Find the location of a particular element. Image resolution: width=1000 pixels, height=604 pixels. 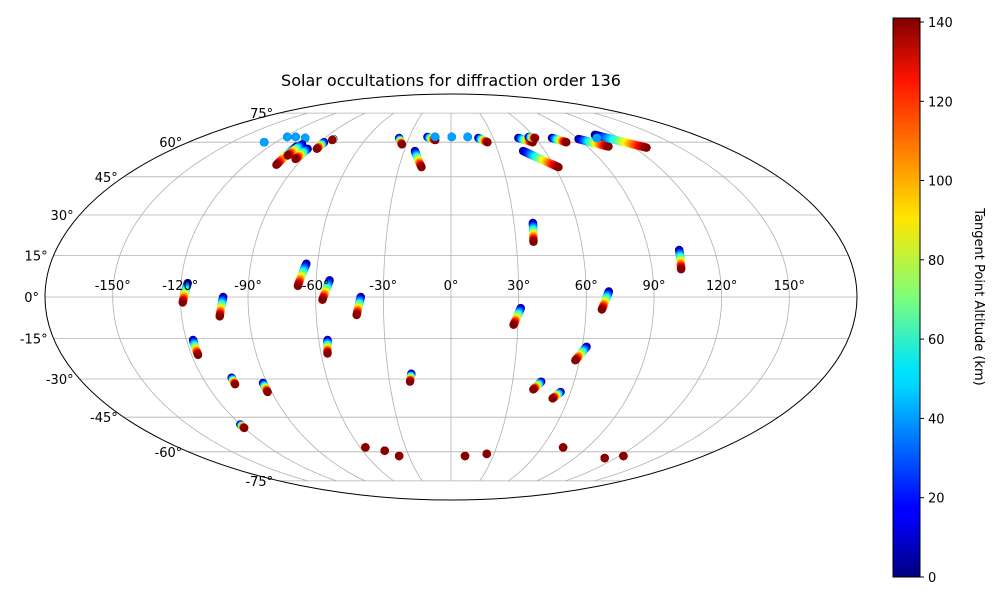

lat-tick-label: 15° is located at coordinates (36, 256).